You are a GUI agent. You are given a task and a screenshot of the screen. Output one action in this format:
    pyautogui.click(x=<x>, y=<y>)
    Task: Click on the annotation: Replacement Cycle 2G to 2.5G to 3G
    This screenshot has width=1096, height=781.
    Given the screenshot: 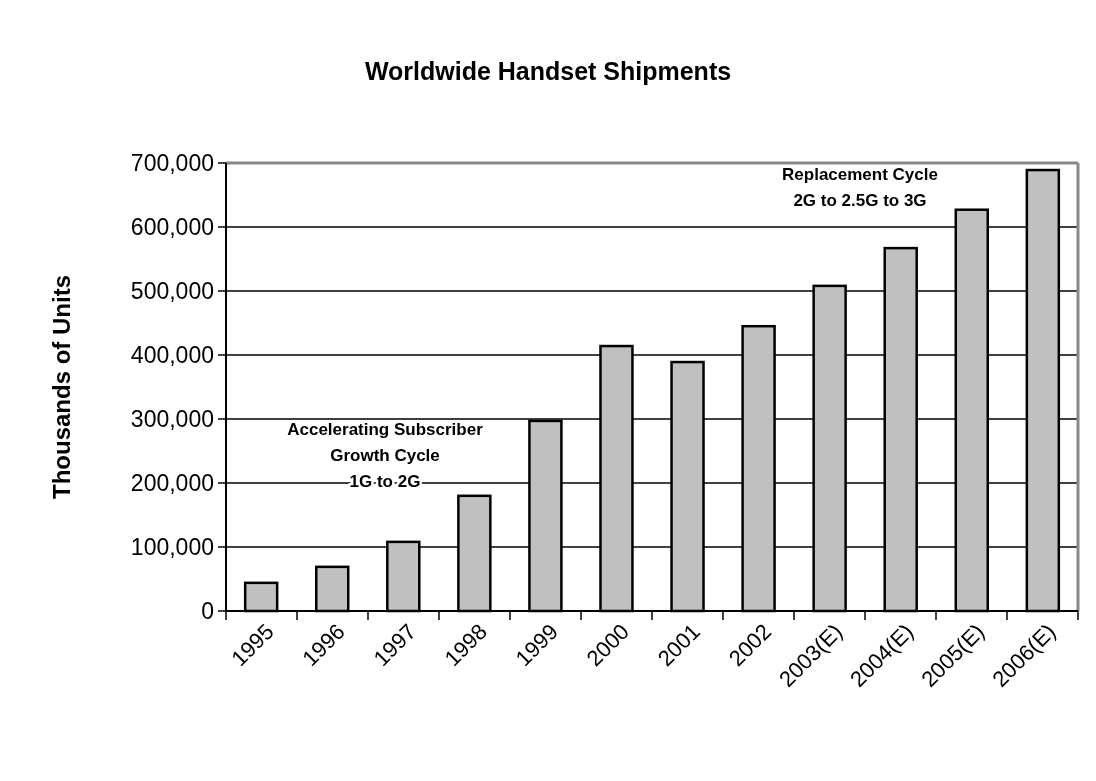 What is the action you would take?
    pyautogui.click(x=860, y=187)
    